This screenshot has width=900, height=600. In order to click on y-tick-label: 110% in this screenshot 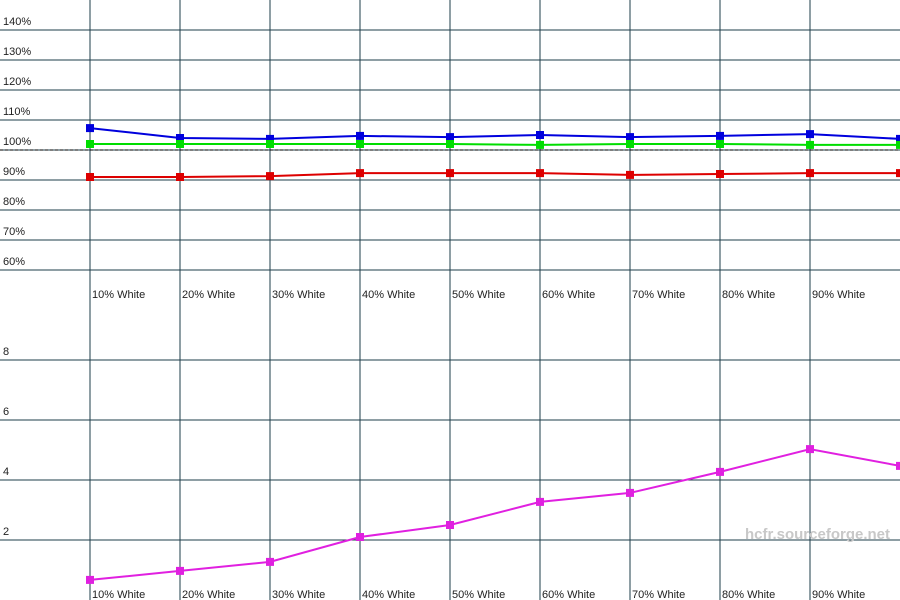, I will do `click(17, 112)`.